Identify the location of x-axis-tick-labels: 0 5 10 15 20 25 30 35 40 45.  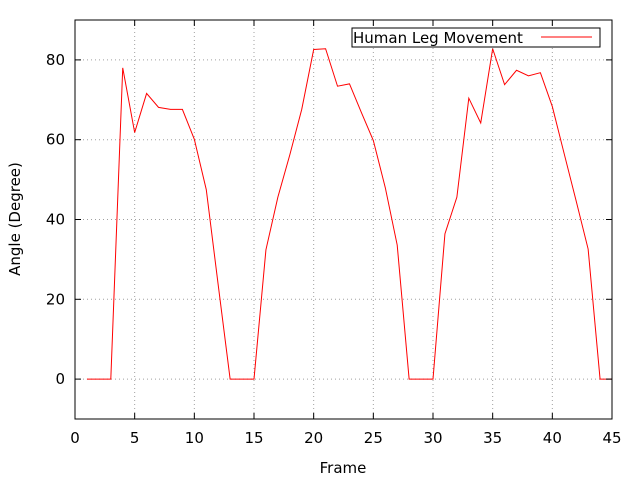
(345, 438).